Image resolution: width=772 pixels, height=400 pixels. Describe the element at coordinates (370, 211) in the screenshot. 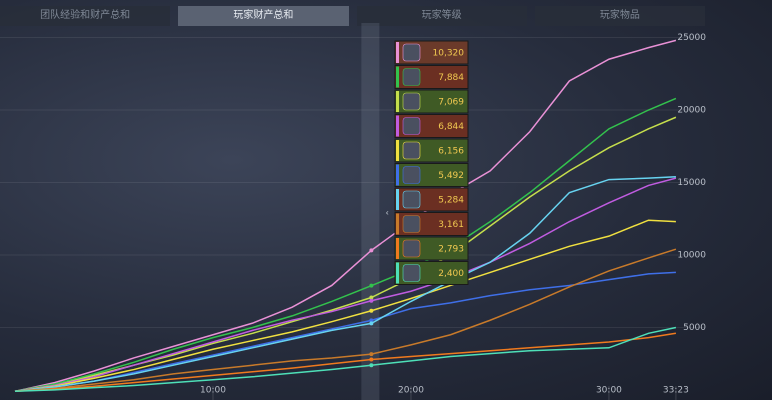

I see `hover-band` at that location.